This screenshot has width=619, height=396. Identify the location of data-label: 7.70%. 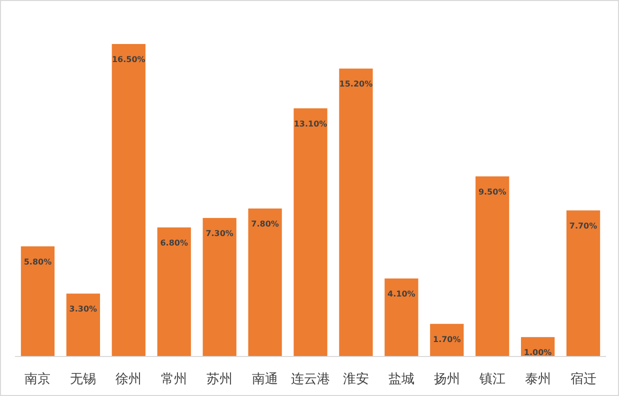
(583, 225).